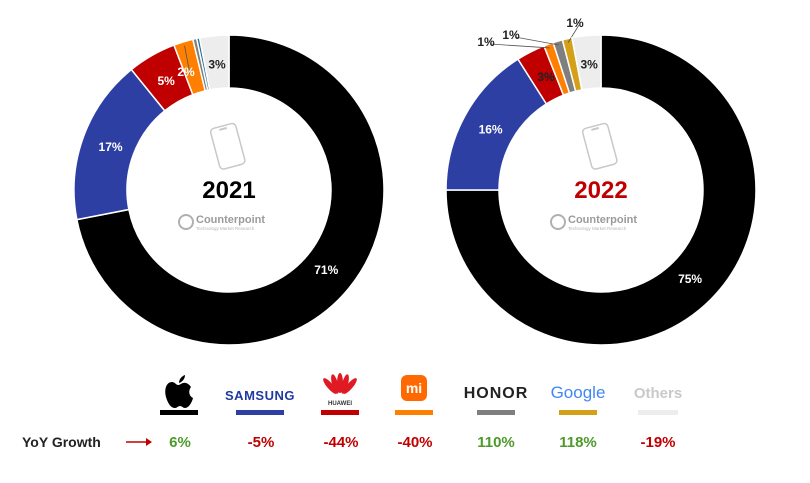  I want to click on others-label: Others, so click(658, 393).